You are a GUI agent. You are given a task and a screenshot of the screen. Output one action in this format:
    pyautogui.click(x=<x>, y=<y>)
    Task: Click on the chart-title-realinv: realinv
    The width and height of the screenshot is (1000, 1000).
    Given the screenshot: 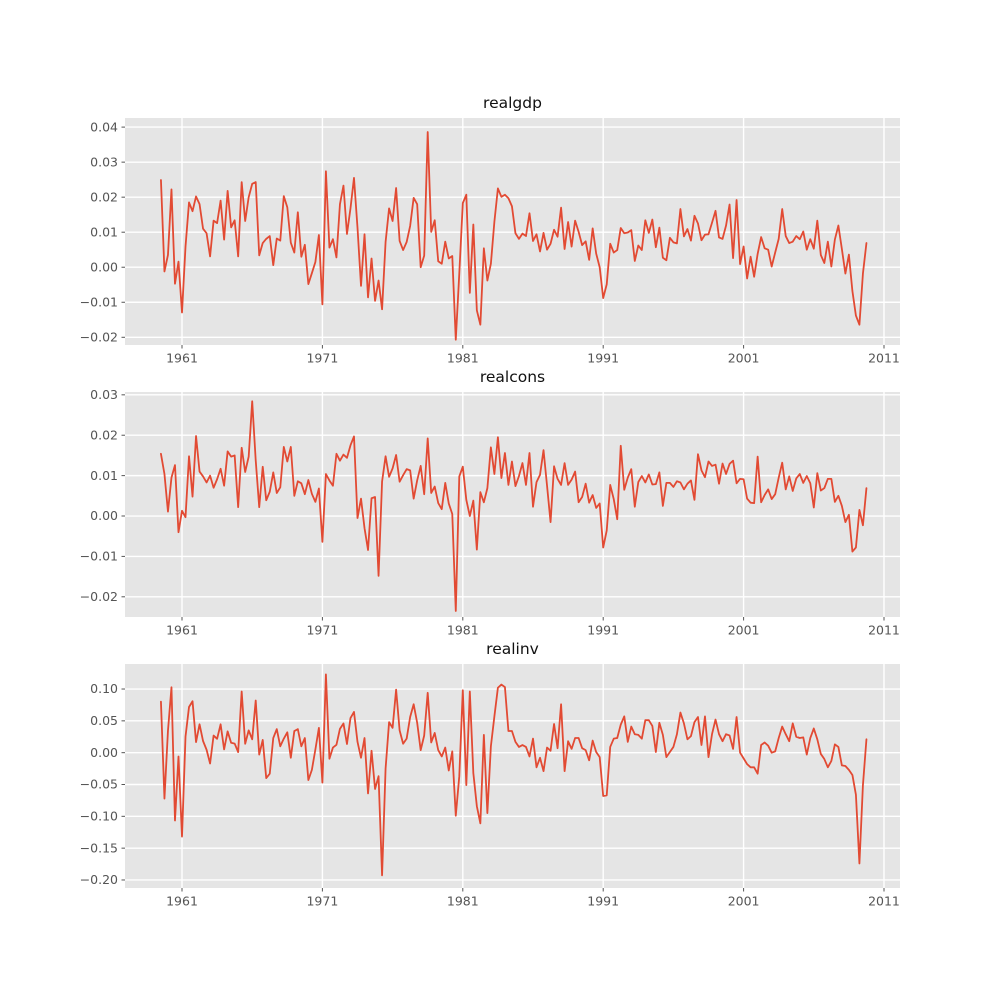 What is the action you would take?
    pyautogui.click(x=512, y=649)
    